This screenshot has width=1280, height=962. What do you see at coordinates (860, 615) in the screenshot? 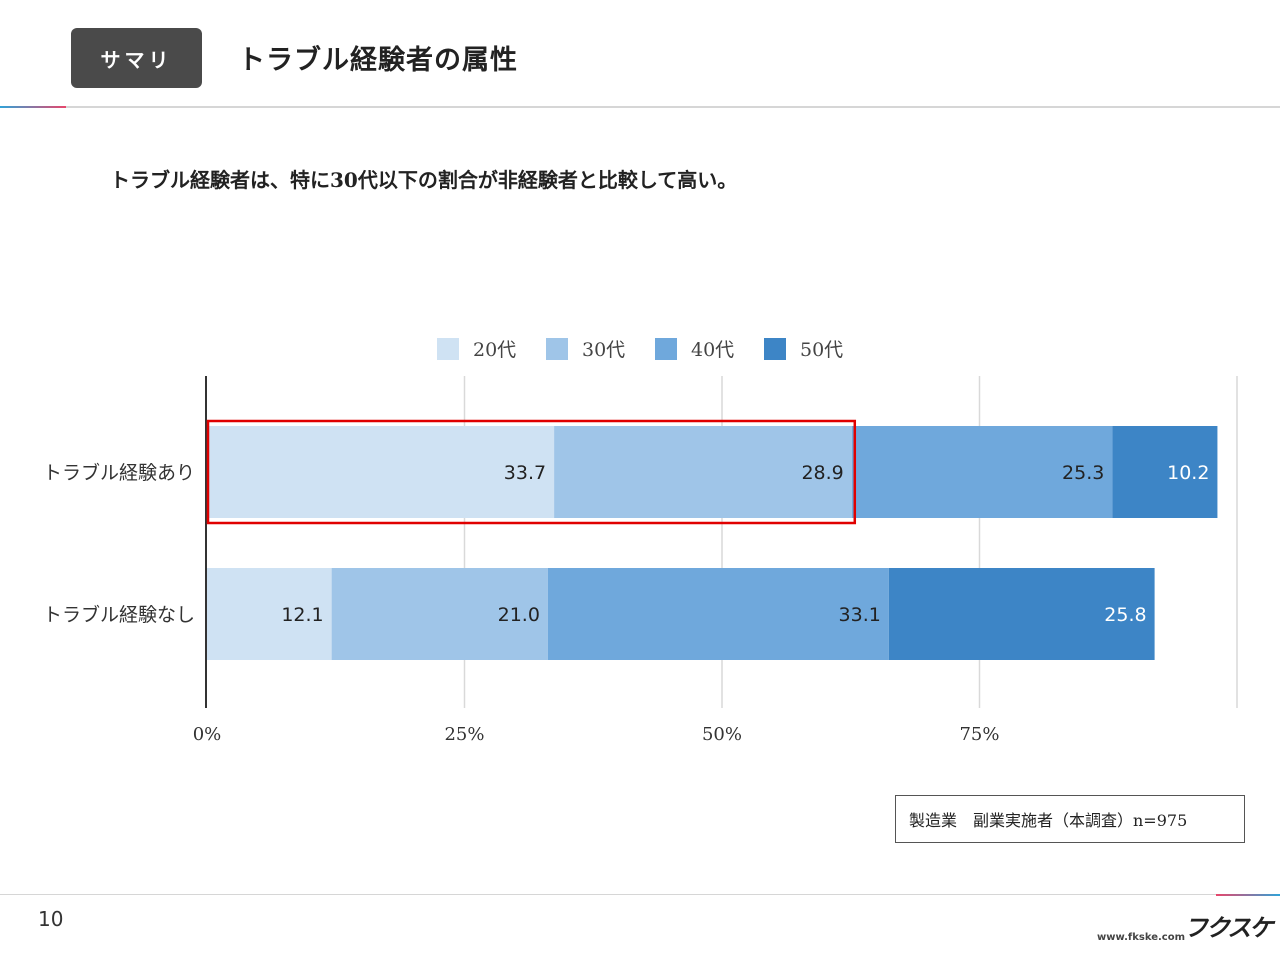
I see `data-label: 33.1` at bounding box center [860, 615].